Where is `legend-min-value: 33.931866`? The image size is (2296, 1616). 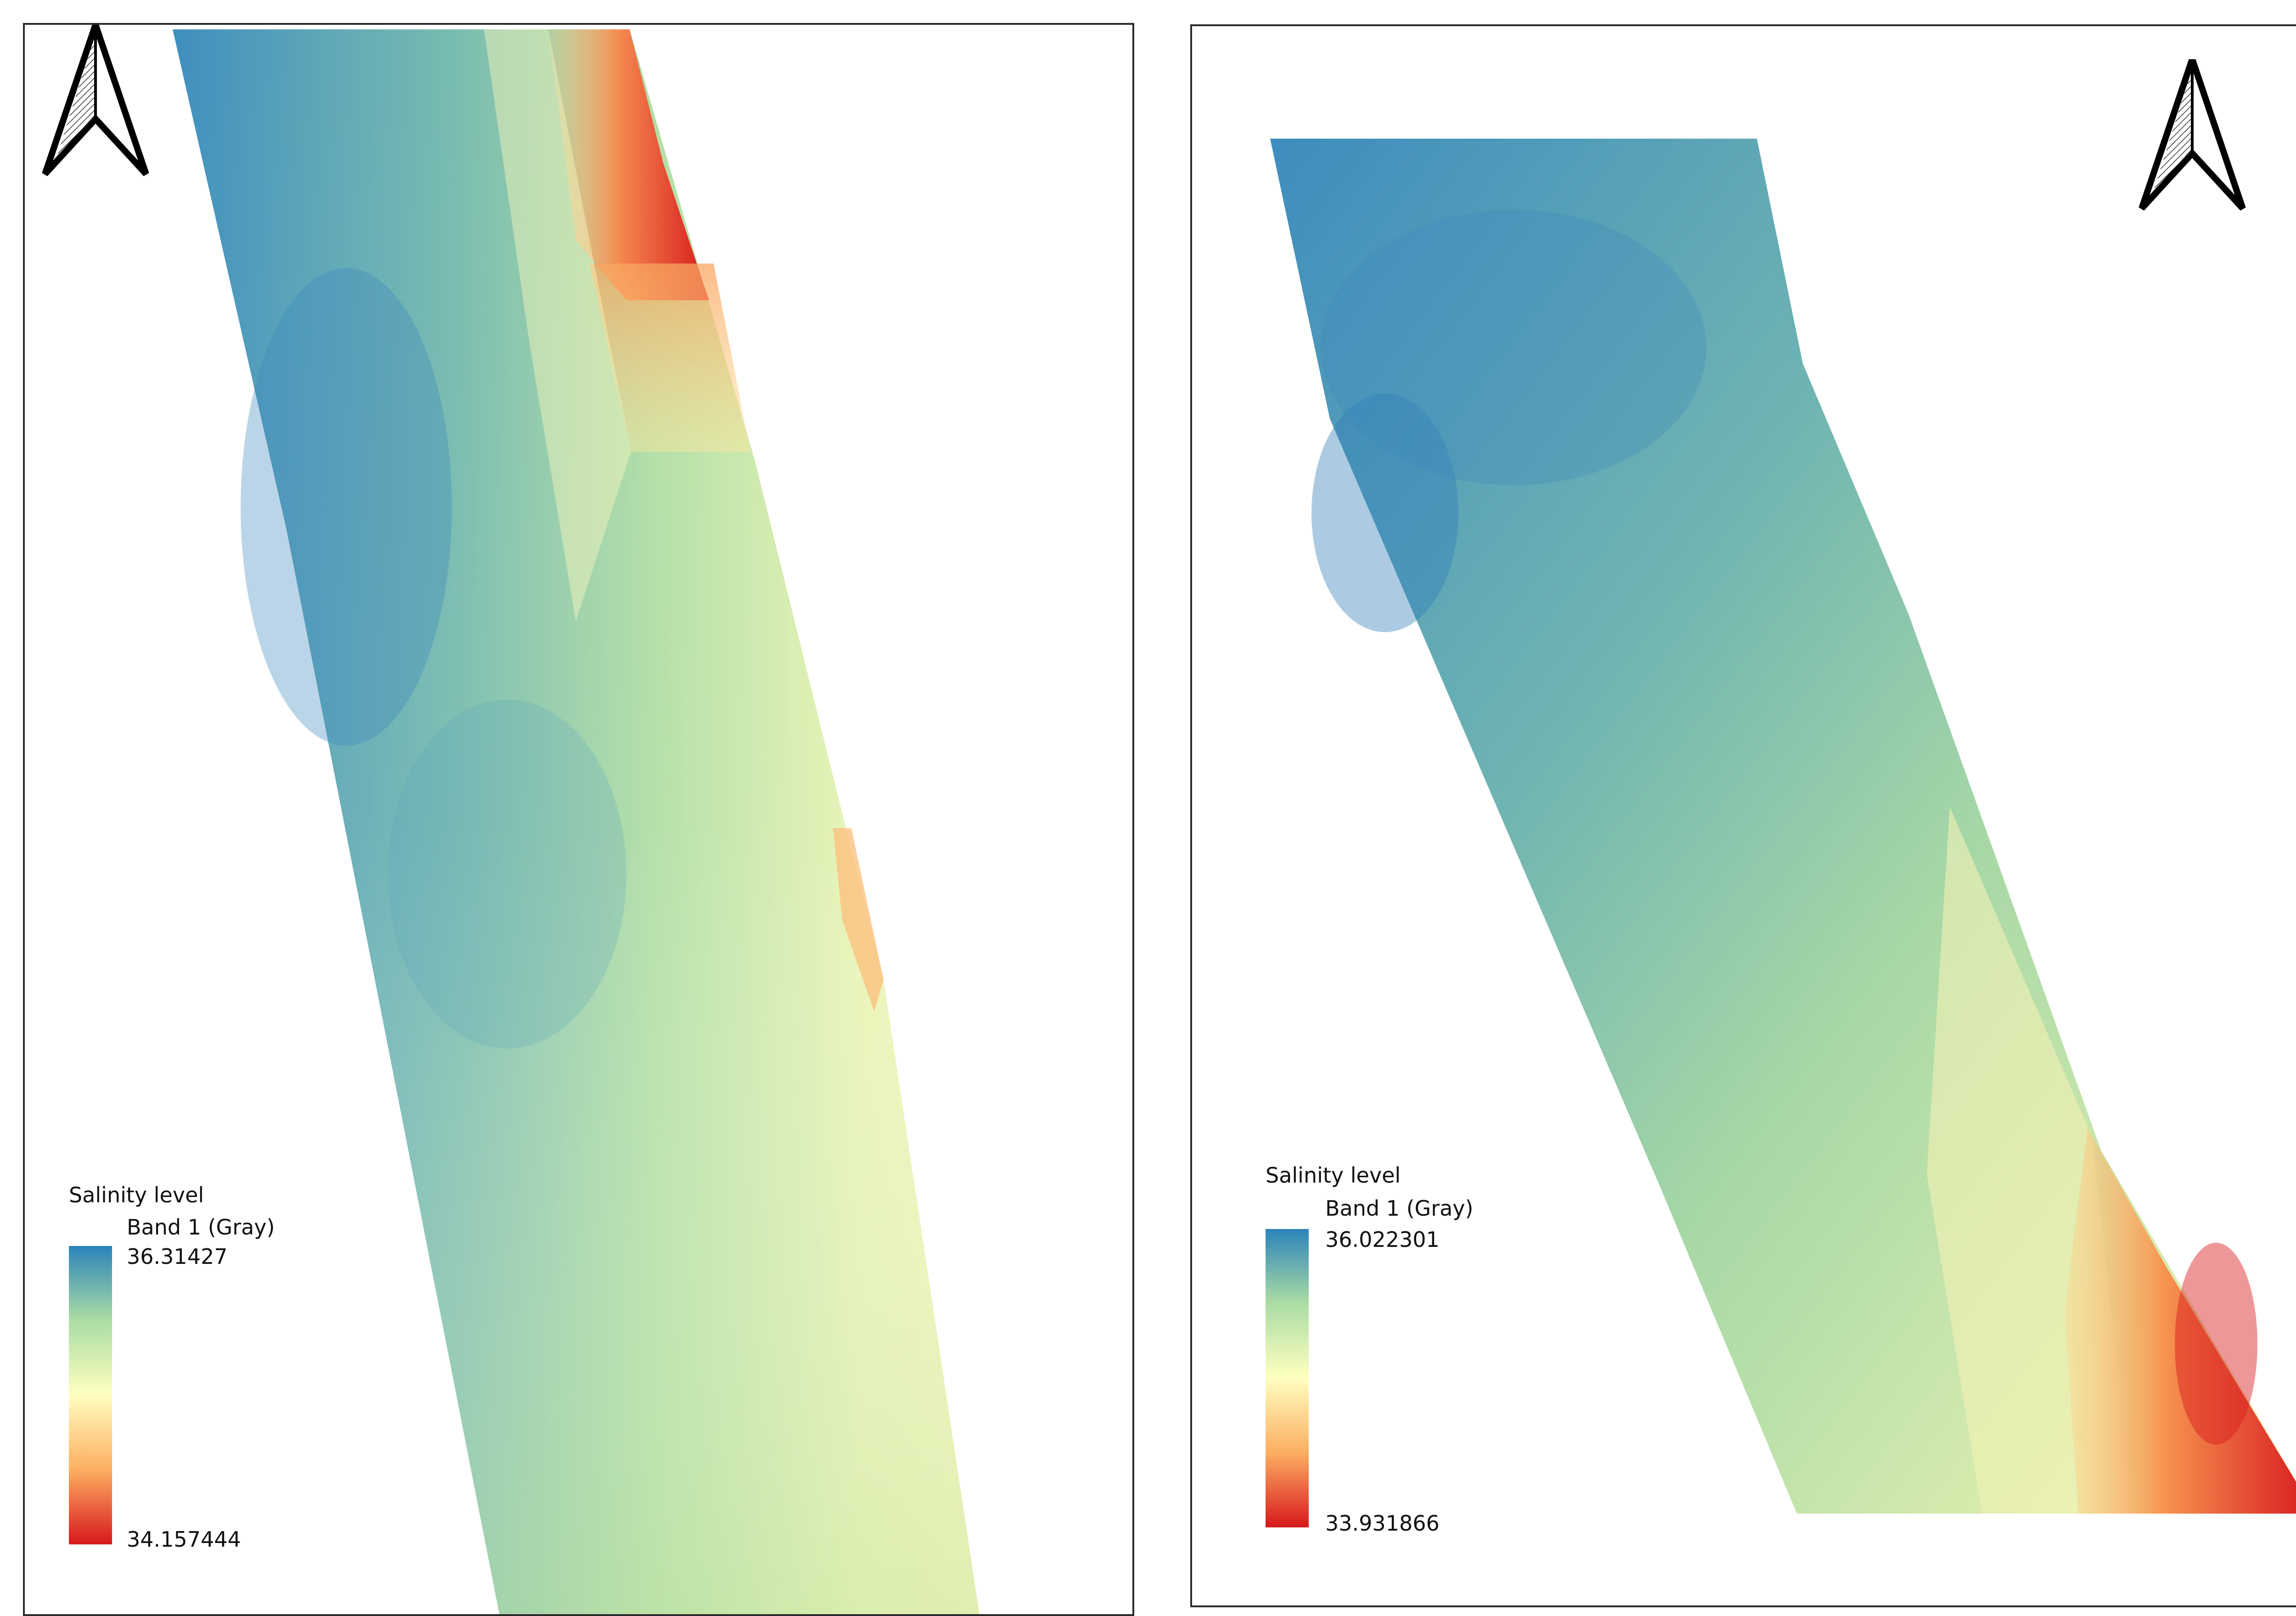
legend-min-value: 33.931866 is located at coordinates (1383, 1524).